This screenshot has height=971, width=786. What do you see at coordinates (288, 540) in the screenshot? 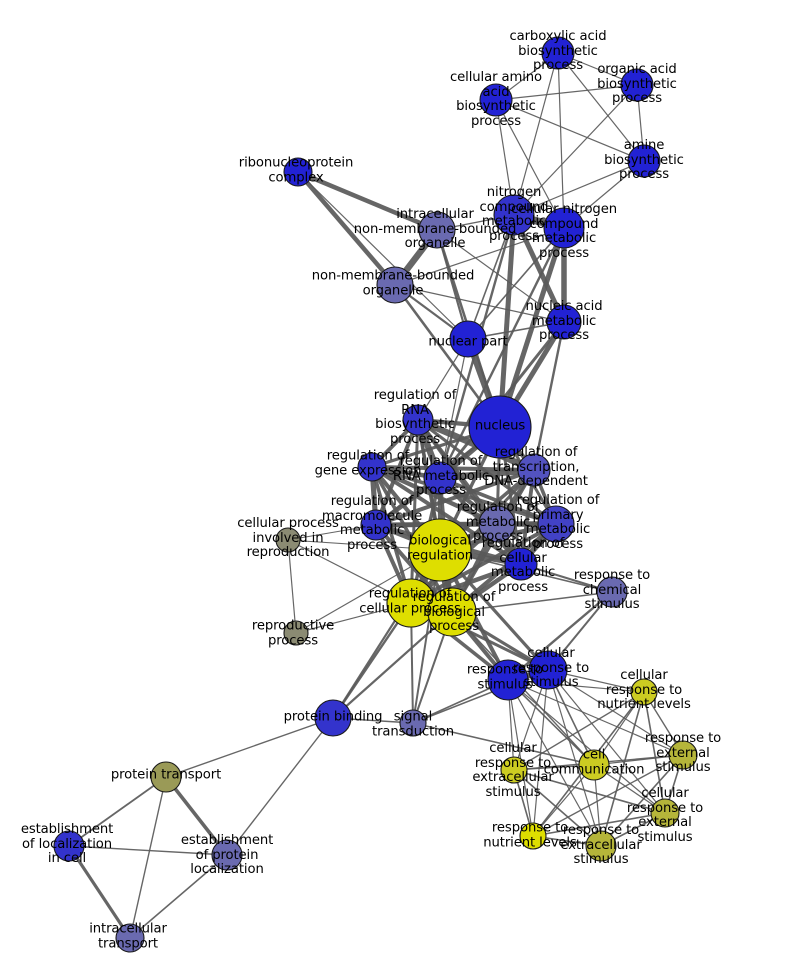
I see `graph-node-cellular-process-involved-in-reproduction` at bounding box center [288, 540].